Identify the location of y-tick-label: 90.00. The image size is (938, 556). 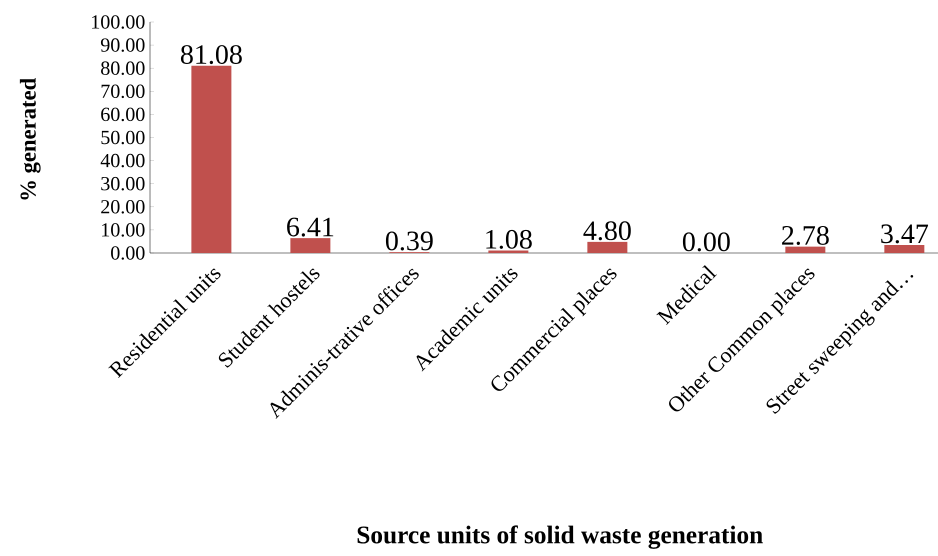
(122, 45).